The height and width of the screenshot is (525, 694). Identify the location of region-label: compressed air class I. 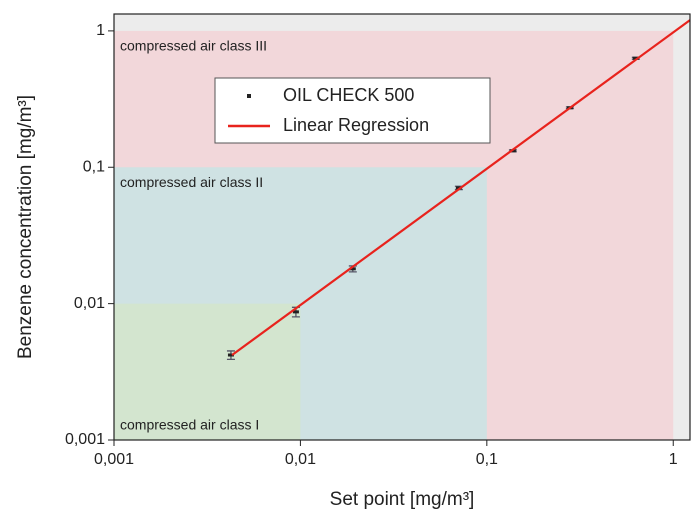
(189, 425).